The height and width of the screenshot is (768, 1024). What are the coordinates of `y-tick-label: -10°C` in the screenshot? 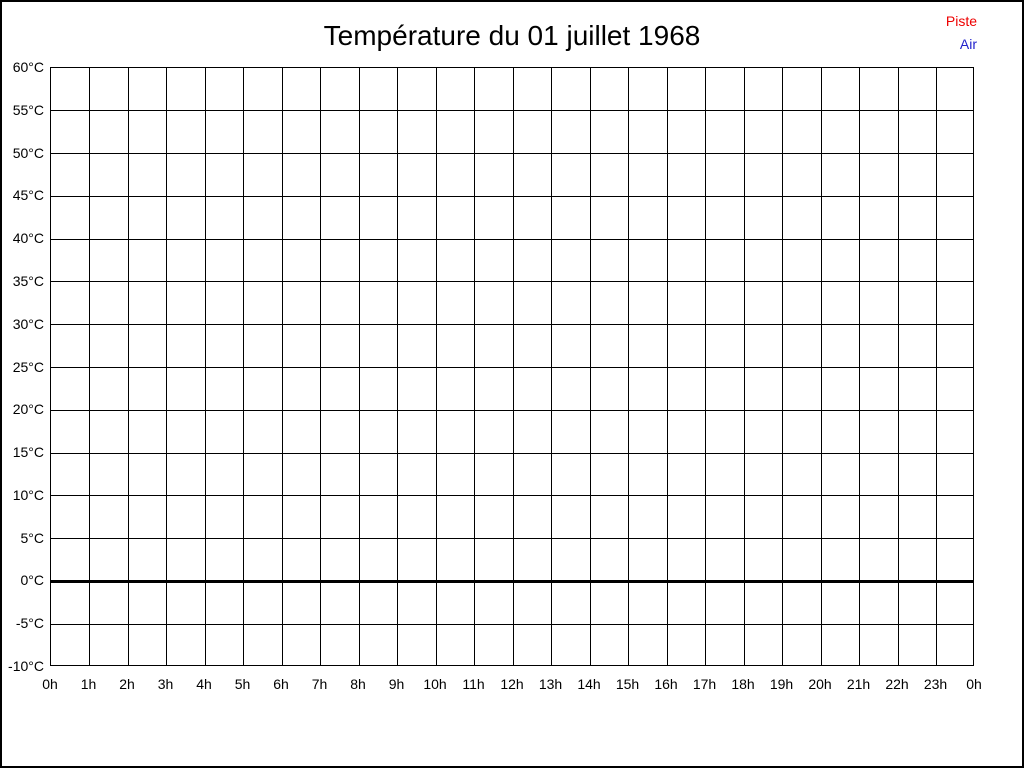 It's located at (26, 666).